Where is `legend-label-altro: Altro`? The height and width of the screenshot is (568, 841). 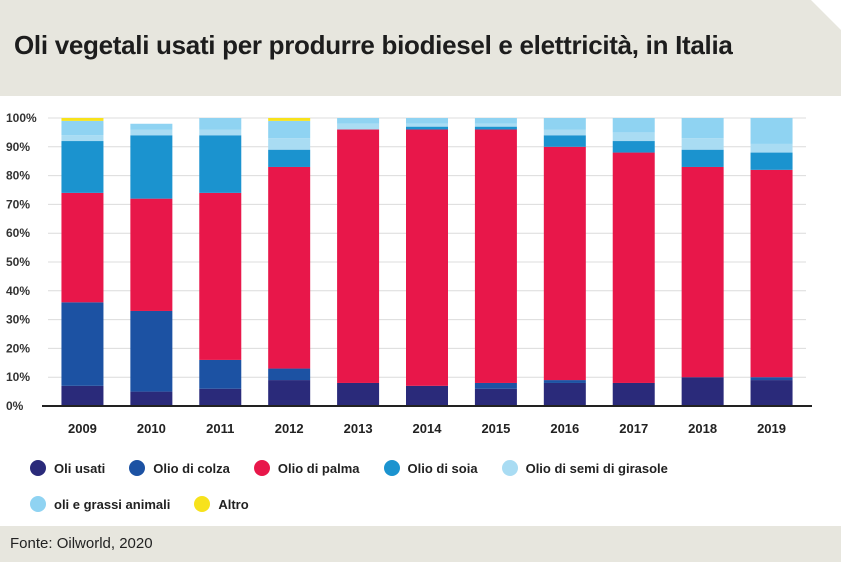
legend-label-altro: Altro is located at coordinates (233, 504).